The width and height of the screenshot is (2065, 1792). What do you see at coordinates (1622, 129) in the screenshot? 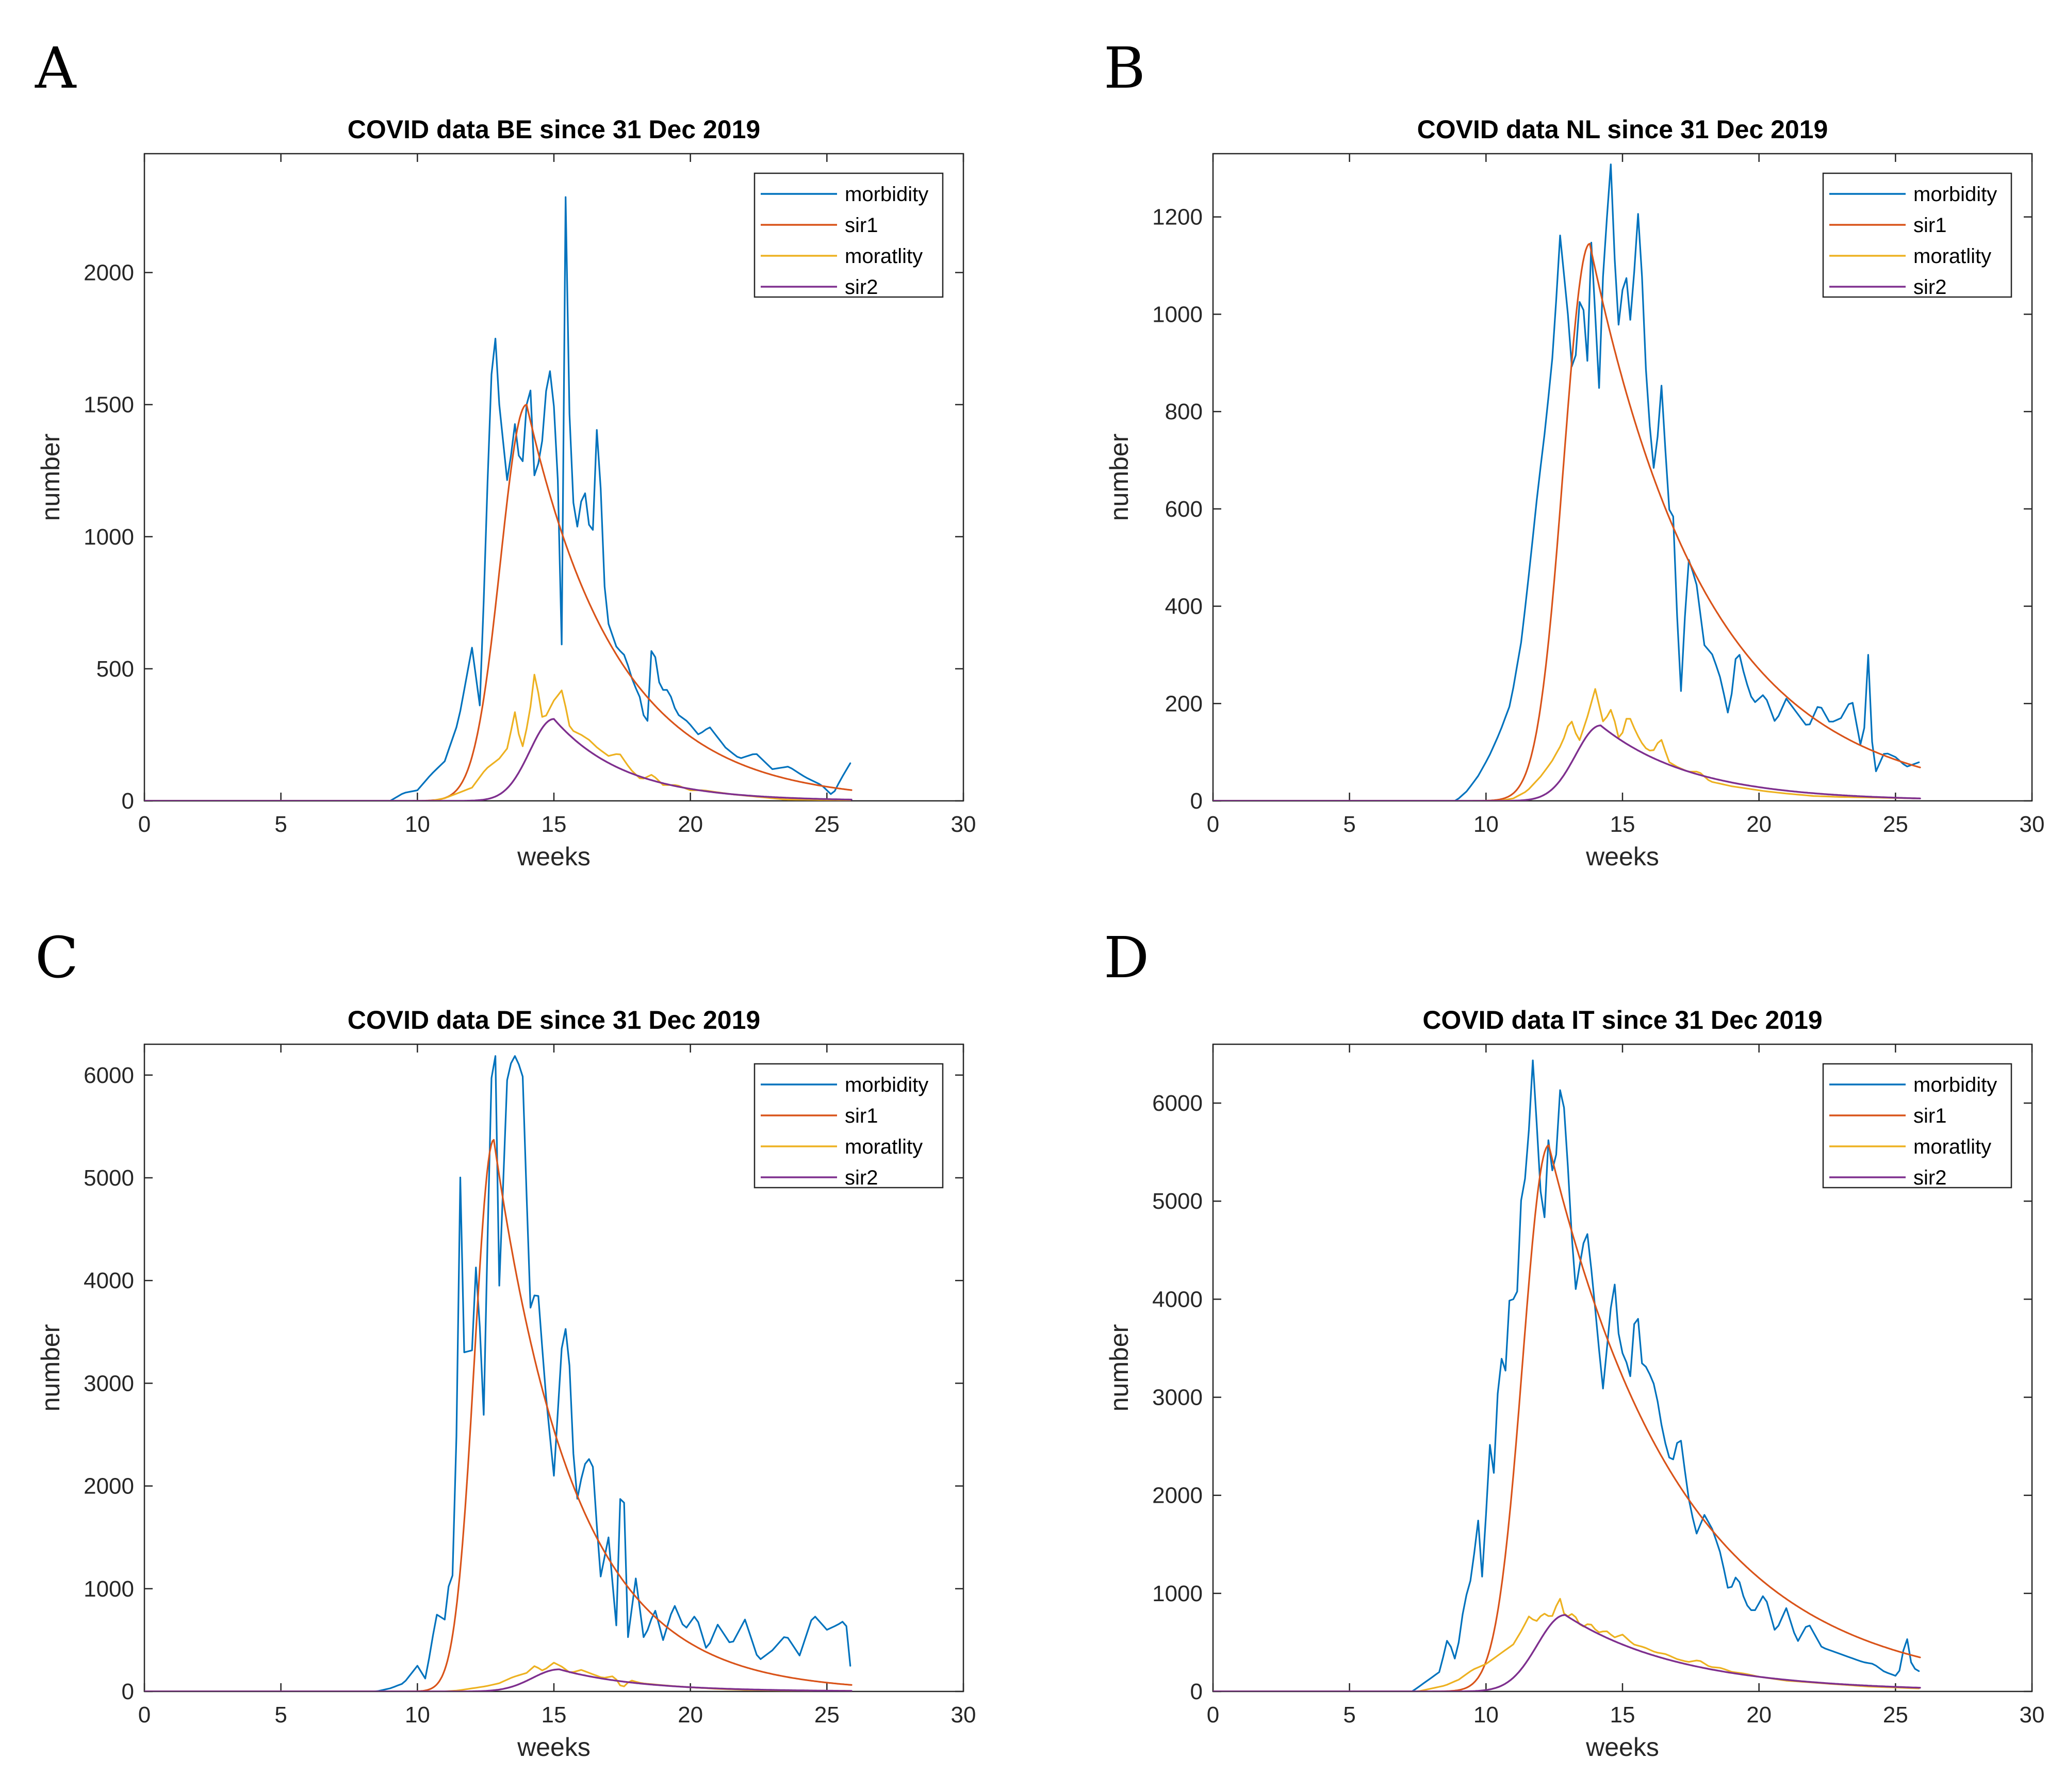
I see `chart-title: COVID data NL since 31 Dec 2019` at bounding box center [1622, 129].